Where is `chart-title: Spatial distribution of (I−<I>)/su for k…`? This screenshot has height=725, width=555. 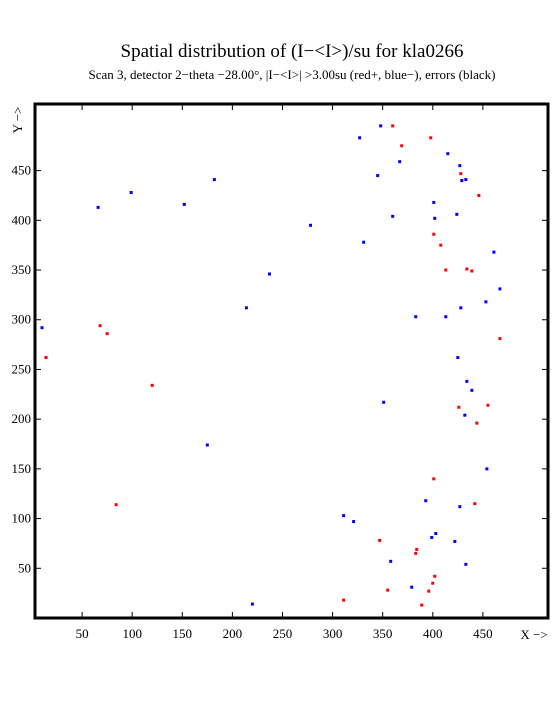
chart-title: Spatial distribution of (I−<I>)/su for k… is located at coordinates (292, 51).